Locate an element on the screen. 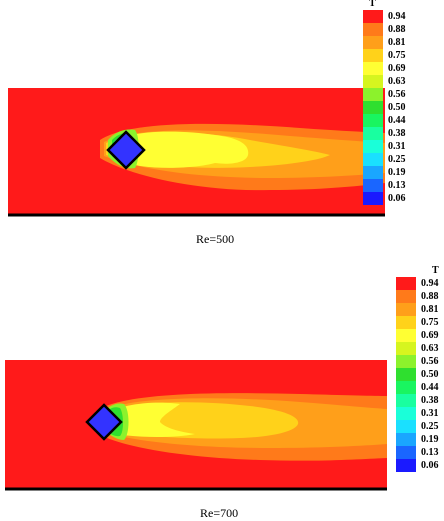  caption-re700: Re=700 is located at coordinates (219, 513).